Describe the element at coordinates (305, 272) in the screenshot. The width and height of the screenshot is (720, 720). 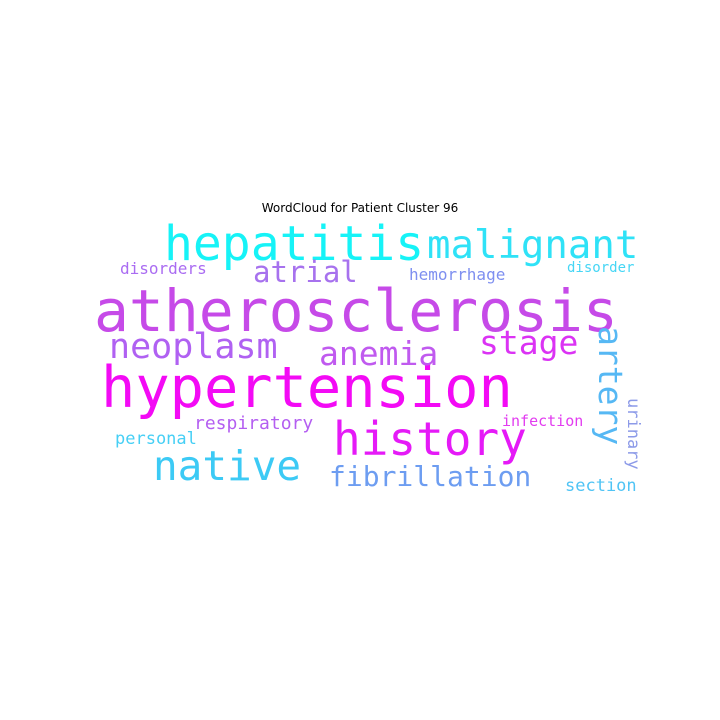
I see `word-atrial: atrial` at that location.